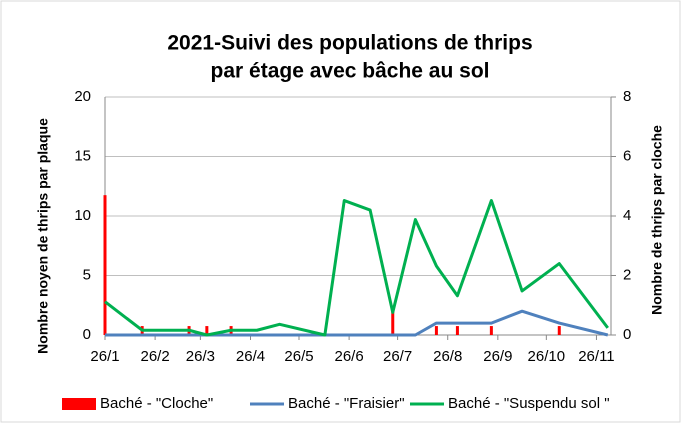 The width and height of the screenshot is (681, 423). I want to click on y2-tick-label: 0, so click(627, 334).